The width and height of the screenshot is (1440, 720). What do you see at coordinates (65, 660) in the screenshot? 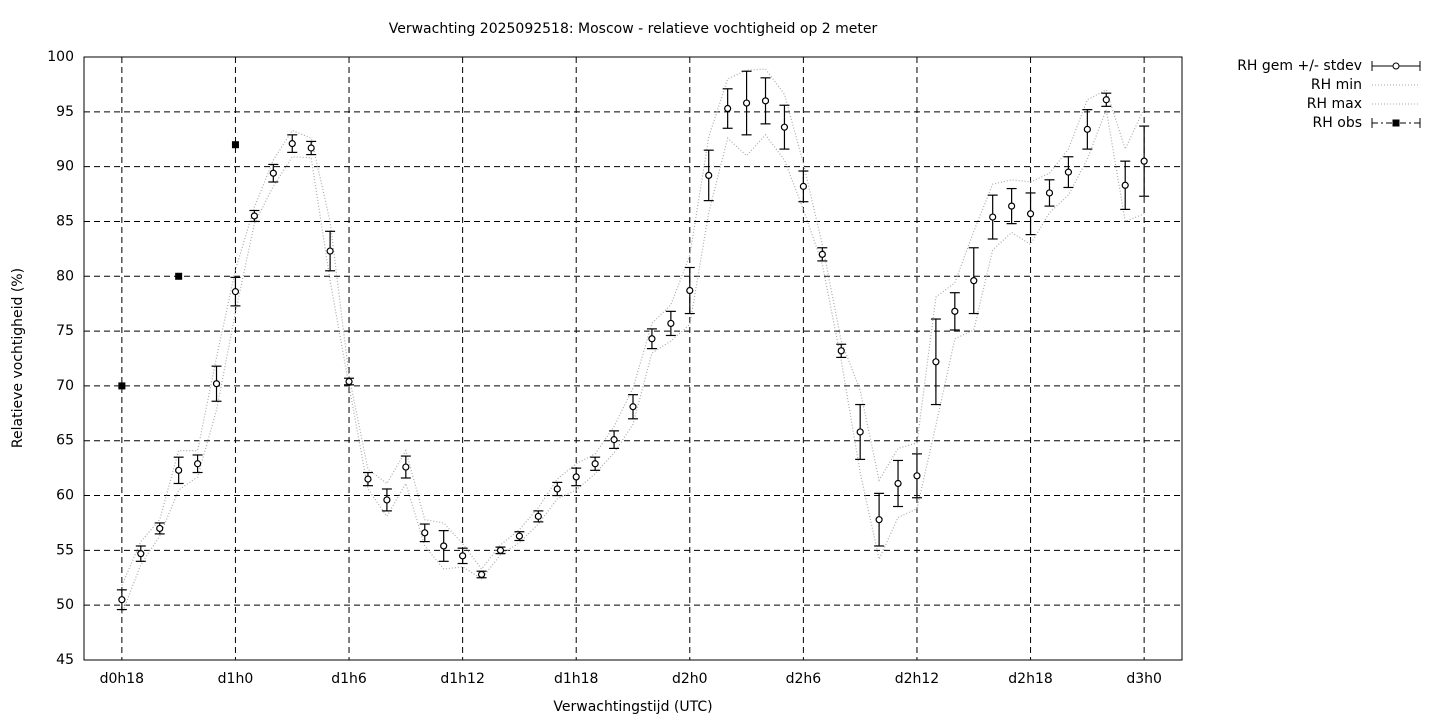
I see `y-tick-label: 45` at bounding box center [65, 660].